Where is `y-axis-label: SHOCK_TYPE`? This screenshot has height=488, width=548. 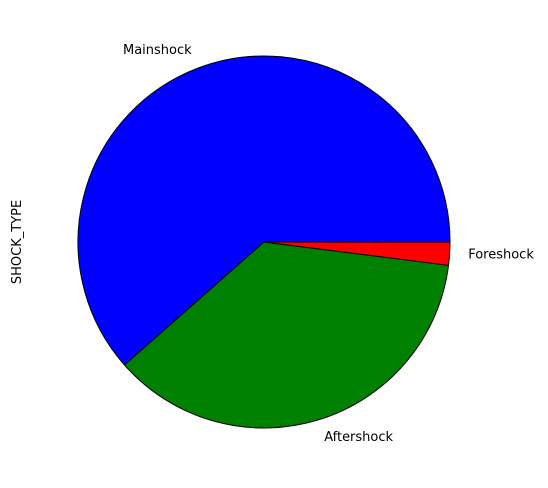 y-axis-label: SHOCK_TYPE is located at coordinates (17, 242).